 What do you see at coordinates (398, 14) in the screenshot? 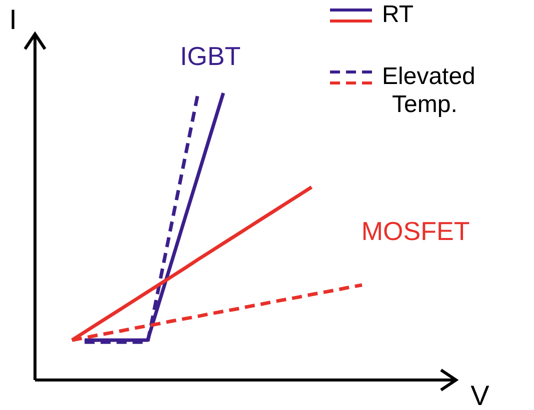
I see `legend-label: RT` at bounding box center [398, 14].